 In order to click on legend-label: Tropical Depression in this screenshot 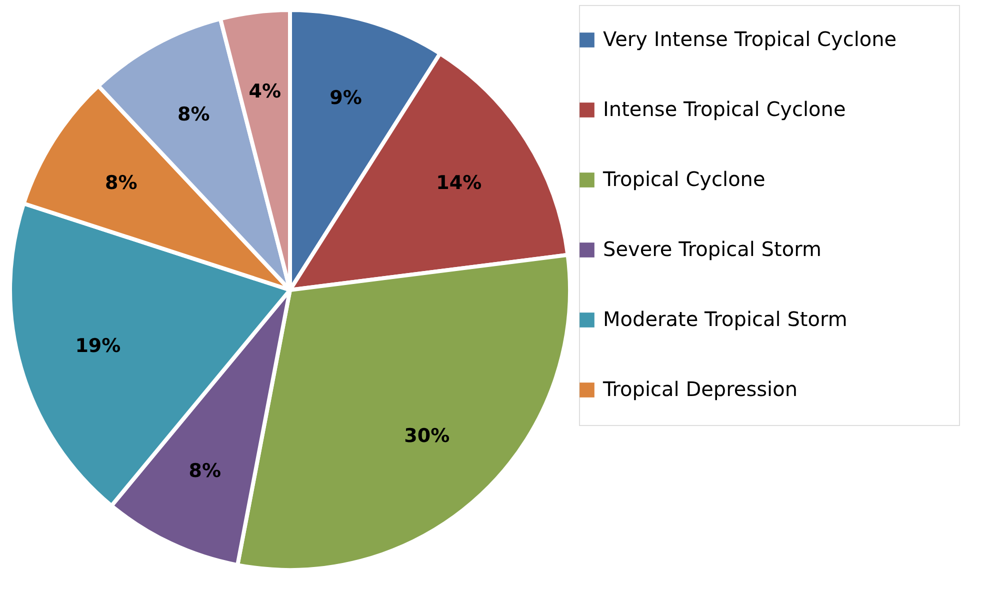, I will do `click(700, 389)`.